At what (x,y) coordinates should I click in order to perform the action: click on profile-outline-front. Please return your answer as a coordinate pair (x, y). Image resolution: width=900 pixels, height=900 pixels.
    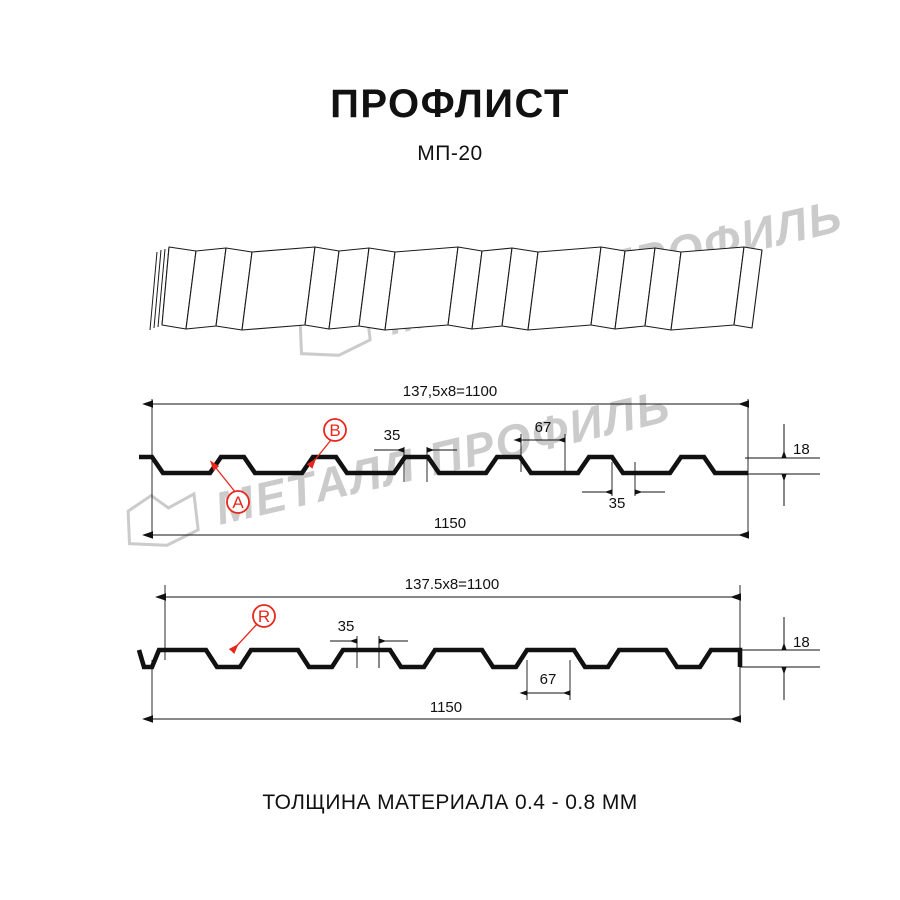
    Looking at the image, I should click on (443, 465).